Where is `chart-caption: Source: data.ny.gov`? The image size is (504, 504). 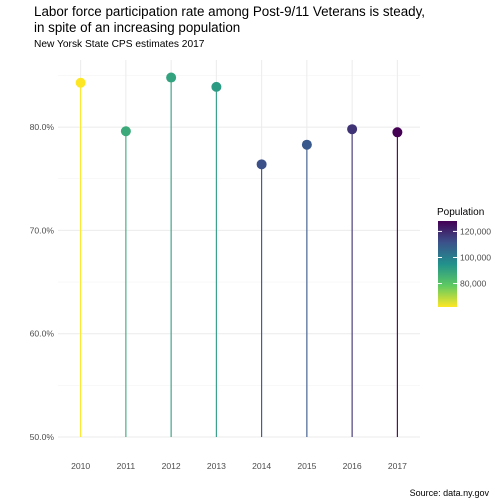
chart-caption: Source: data.ny.gov is located at coordinates (449, 493).